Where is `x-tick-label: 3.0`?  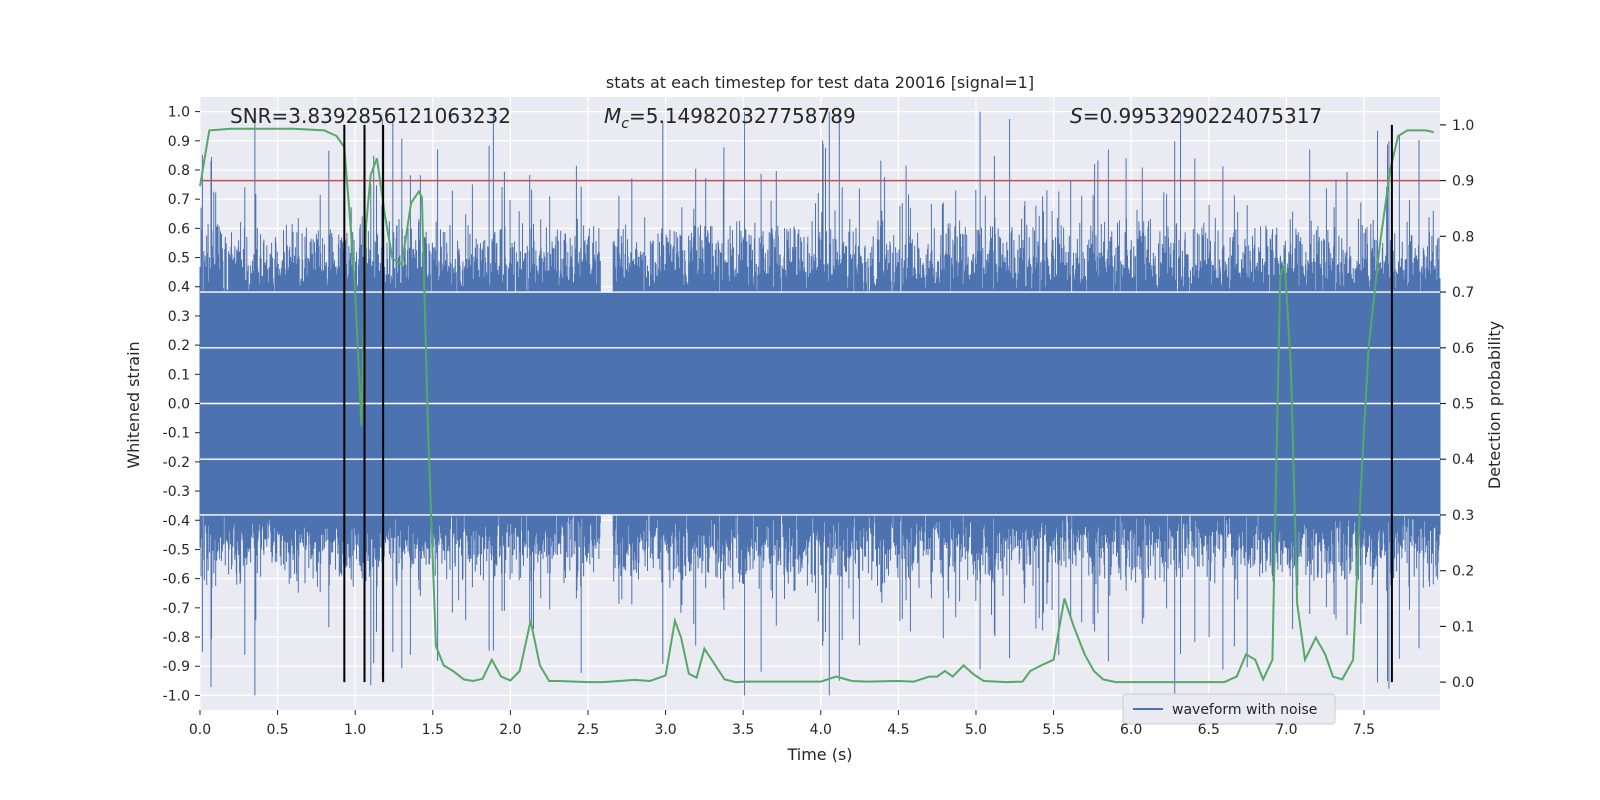 x-tick-label: 3.0 is located at coordinates (665, 730).